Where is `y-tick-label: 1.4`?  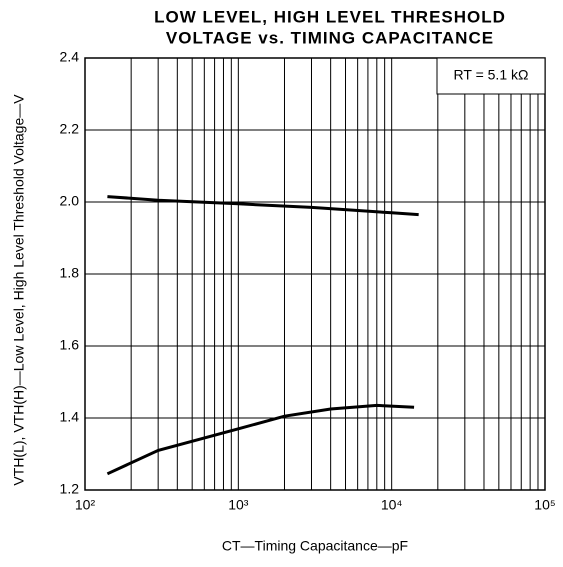 y-tick-label: 1.4 is located at coordinates (70, 417).